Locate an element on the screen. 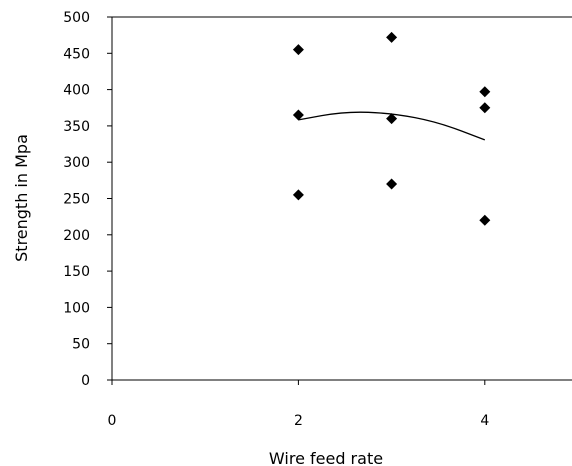 This screenshot has height=466, width=572. y-tick-label: 0 is located at coordinates (85, 381).